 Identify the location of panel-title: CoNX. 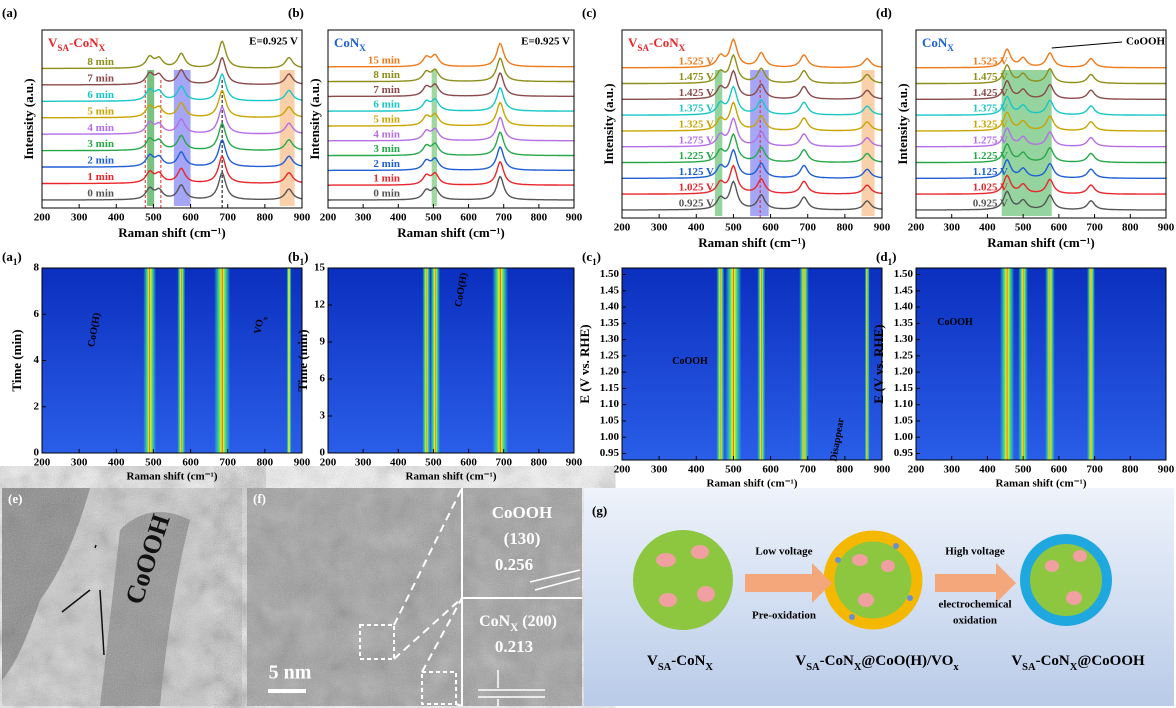
(938, 44).